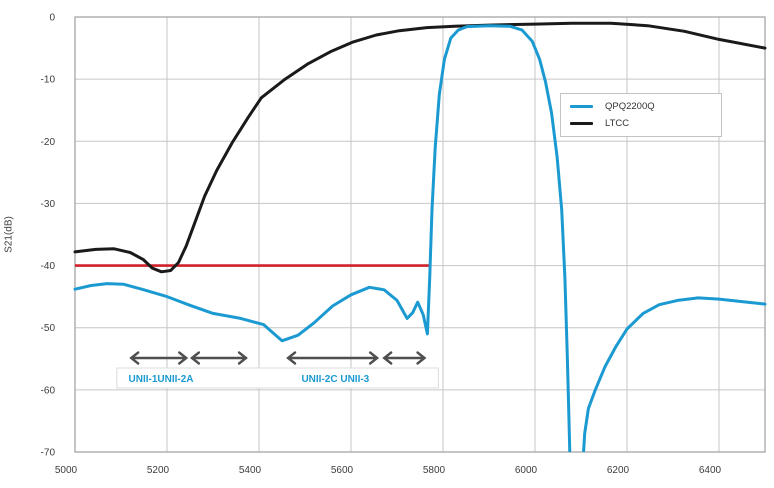  What do you see at coordinates (250, 470) in the screenshot?
I see `x-tick-label: 5400` at bounding box center [250, 470].